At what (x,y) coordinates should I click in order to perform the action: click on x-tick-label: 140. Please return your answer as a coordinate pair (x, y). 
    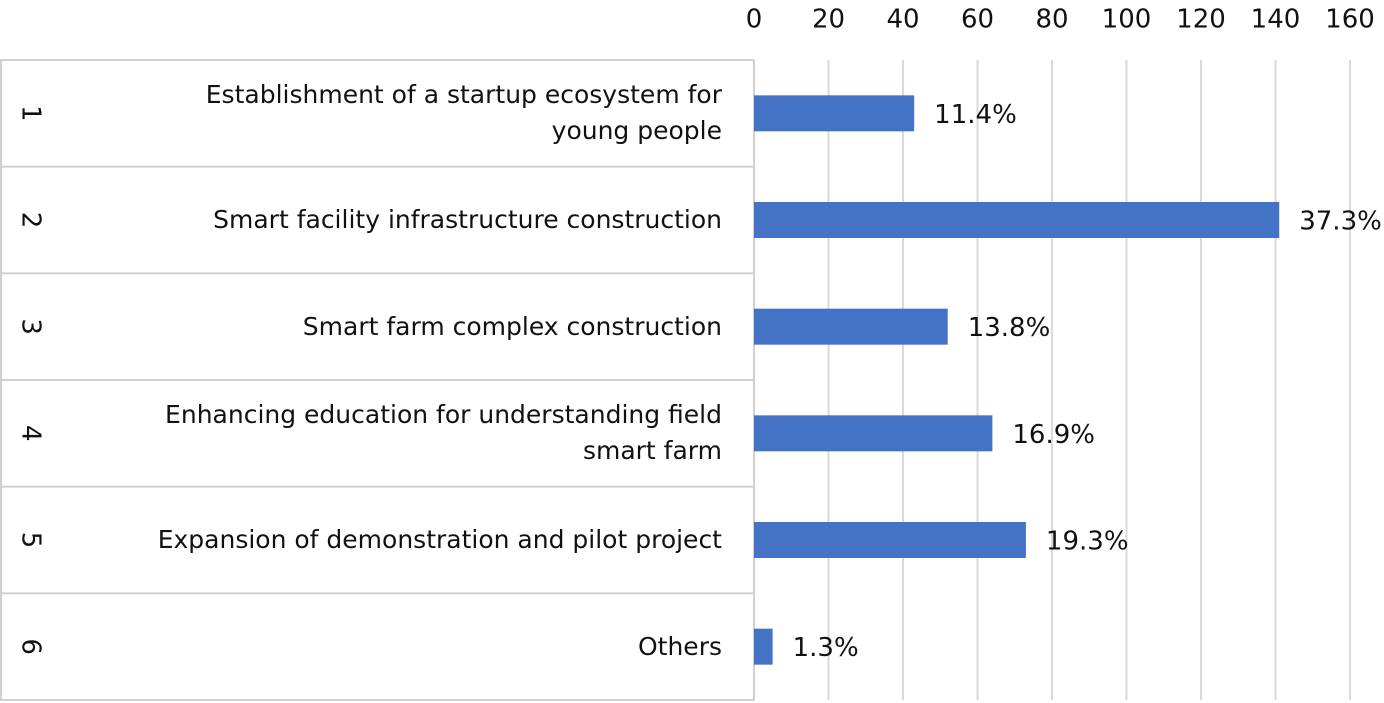
    Looking at the image, I should click on (1276, 20).